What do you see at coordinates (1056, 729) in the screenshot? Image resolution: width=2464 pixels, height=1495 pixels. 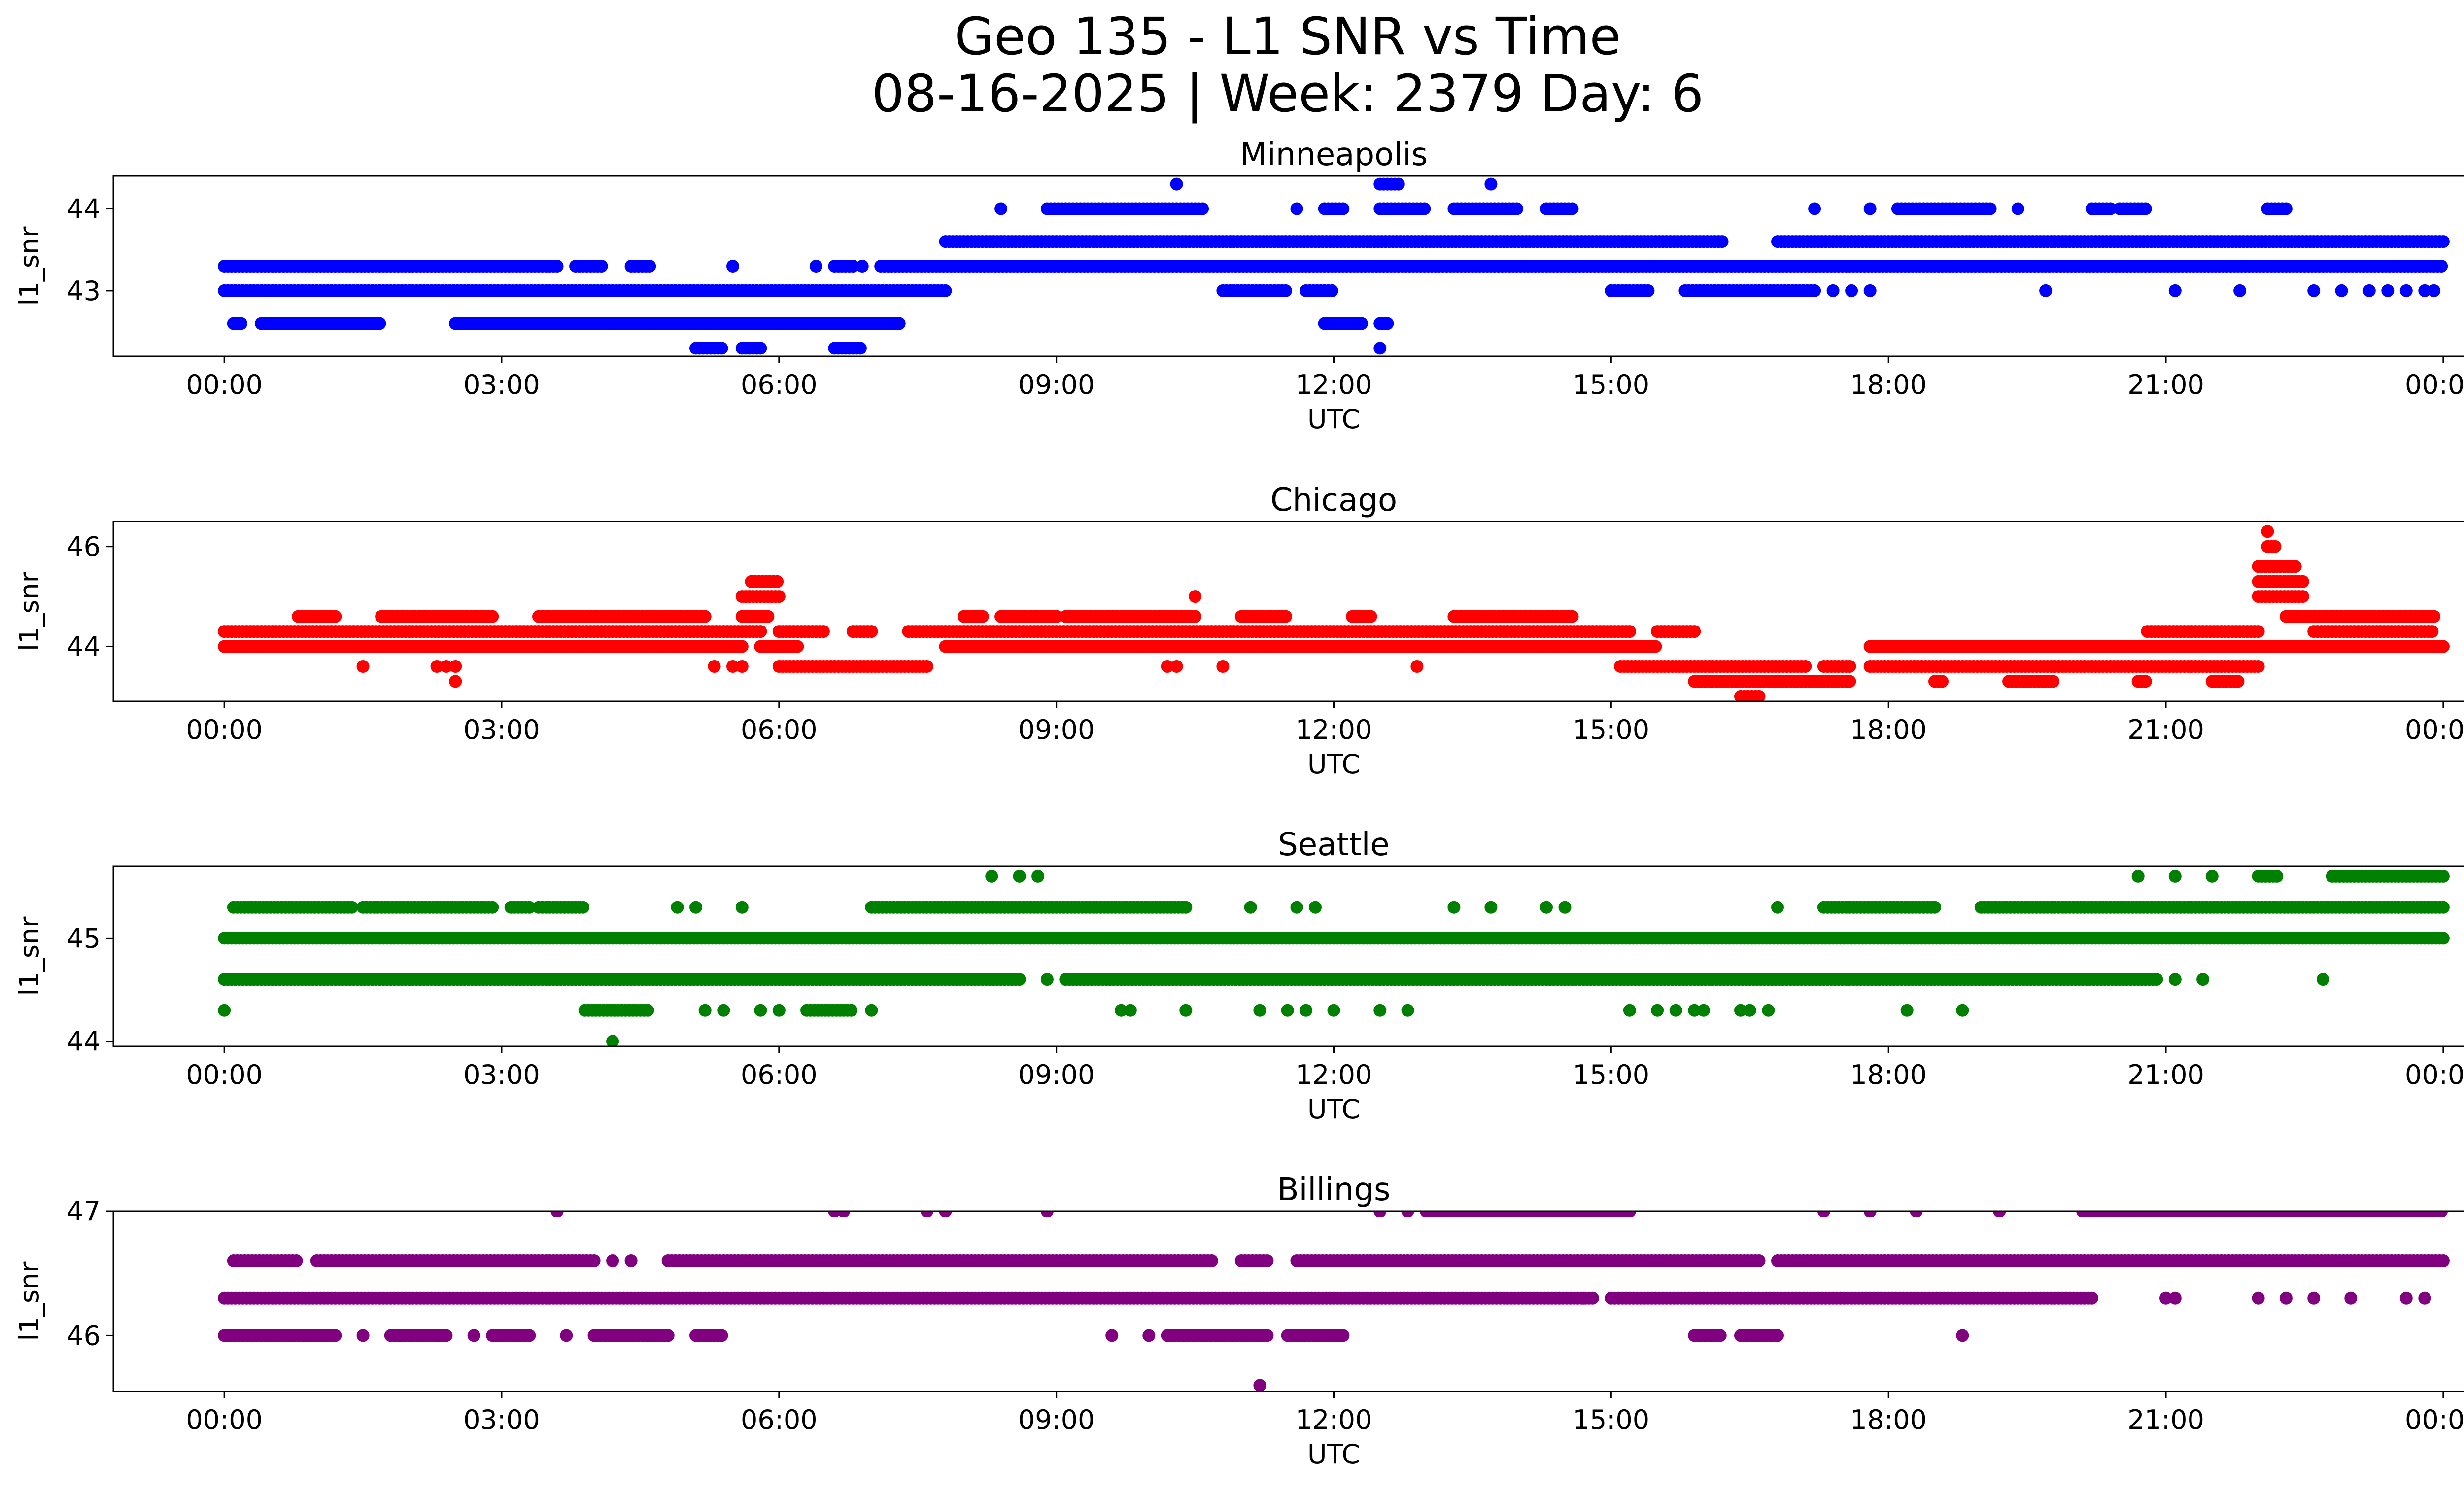 I see `x-tick-label: 09:00` at bounding box center [1056, 729].